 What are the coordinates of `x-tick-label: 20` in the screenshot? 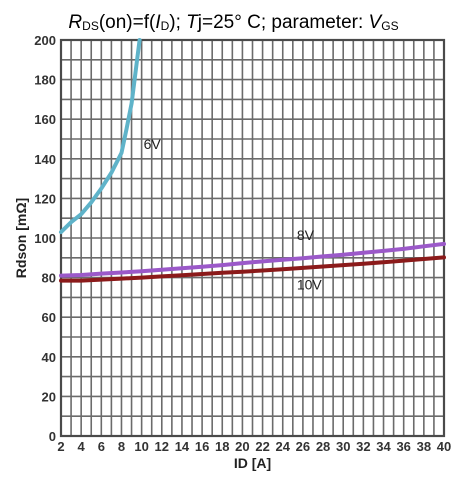 It's located at (242, 446).